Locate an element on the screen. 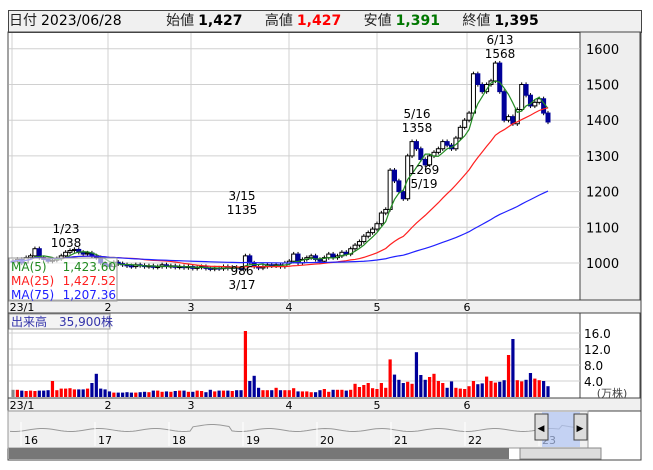 This screenshot has width=653, height=470. ma75-label: MA(75) is located at coordinates (32, 295).